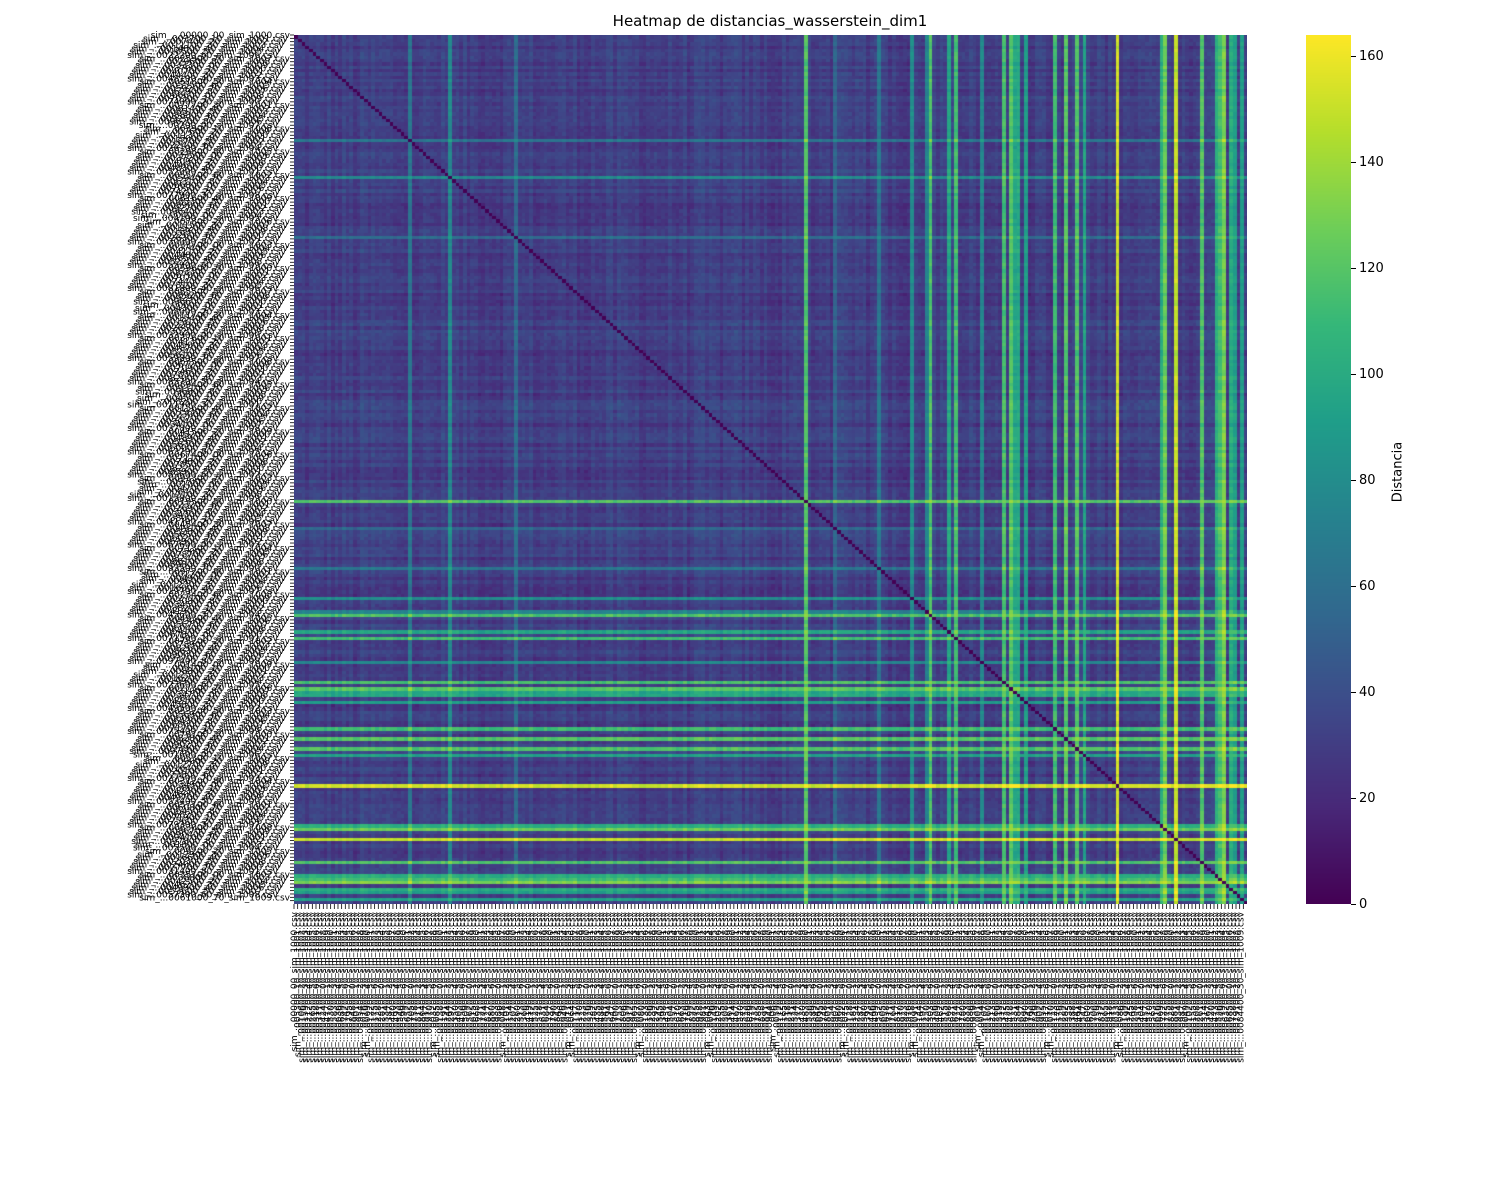 Image resolution: width=1500 pixels, height=1200 pixels. Describe the element at coordinates (302, 986) in the screenshot. I see `x-tick-label: sim_...0010600_20_sim_1002.csv` at that location.